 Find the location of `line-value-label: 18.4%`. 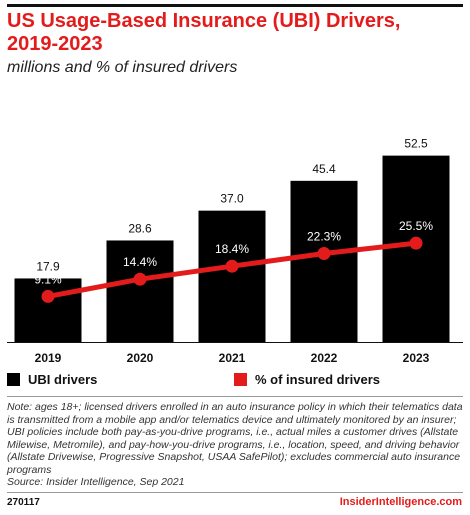

line-value-label: 18.4% is located at coordinates (232, 249).